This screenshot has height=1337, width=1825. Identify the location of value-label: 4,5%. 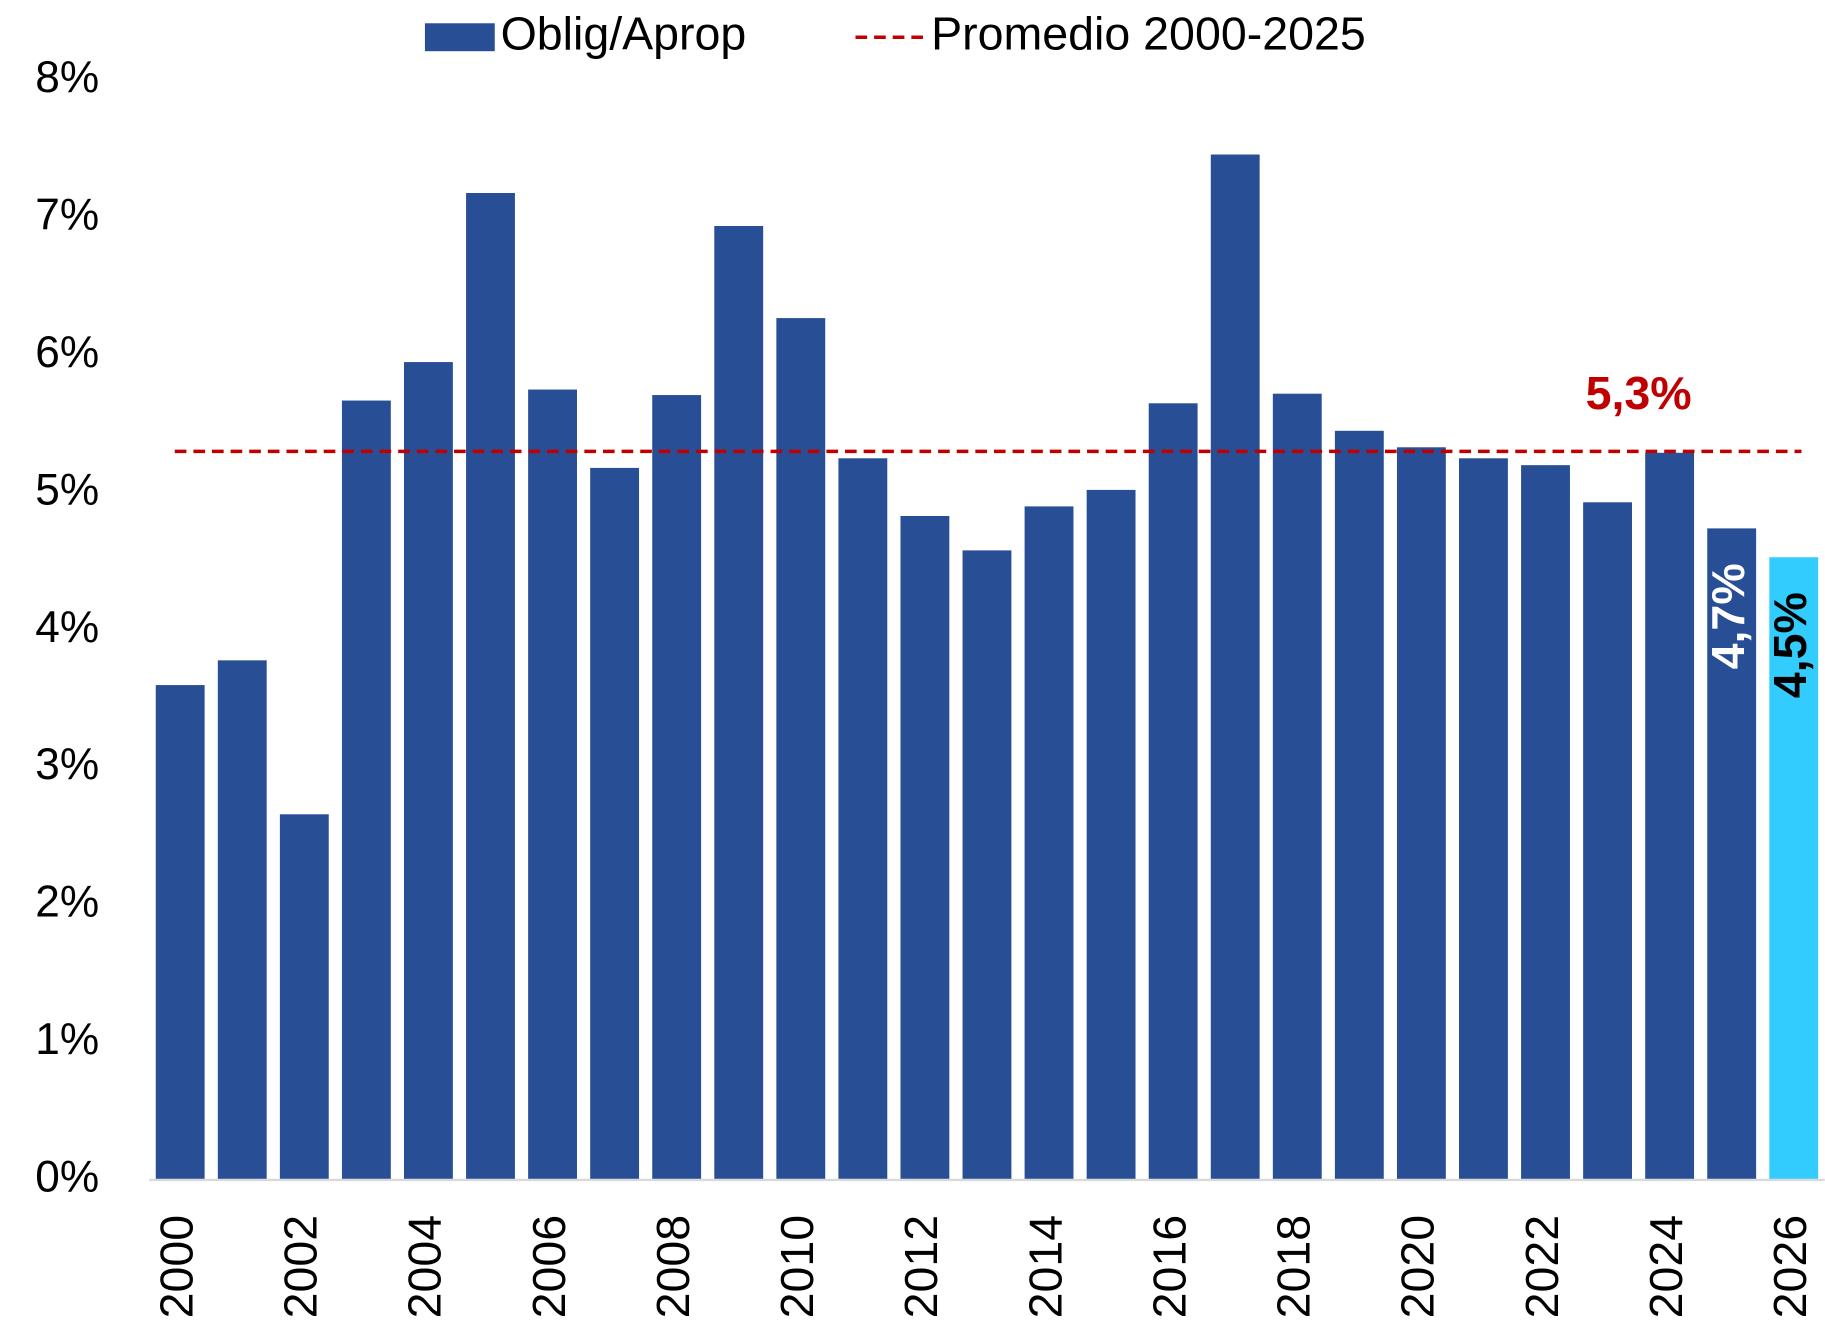
(1790, 645).